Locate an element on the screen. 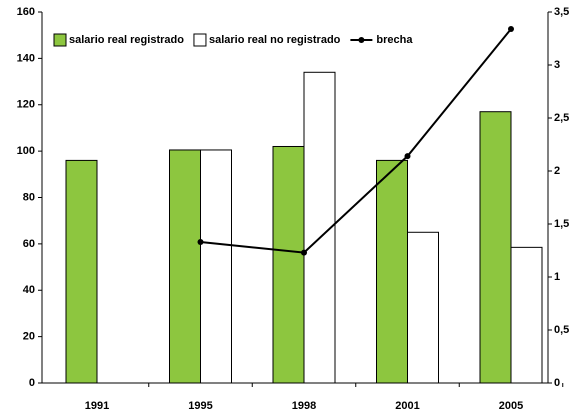 Image resolution: width=585 pixels, height=418 pixels. x-tick-label: 2005 is located at coordinates (511, 406).